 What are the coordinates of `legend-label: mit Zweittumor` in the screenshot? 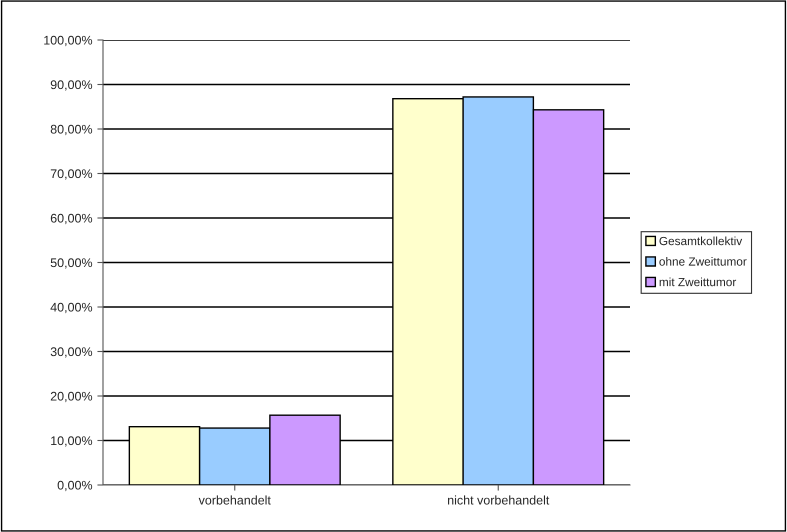 It's located at (698, 282).